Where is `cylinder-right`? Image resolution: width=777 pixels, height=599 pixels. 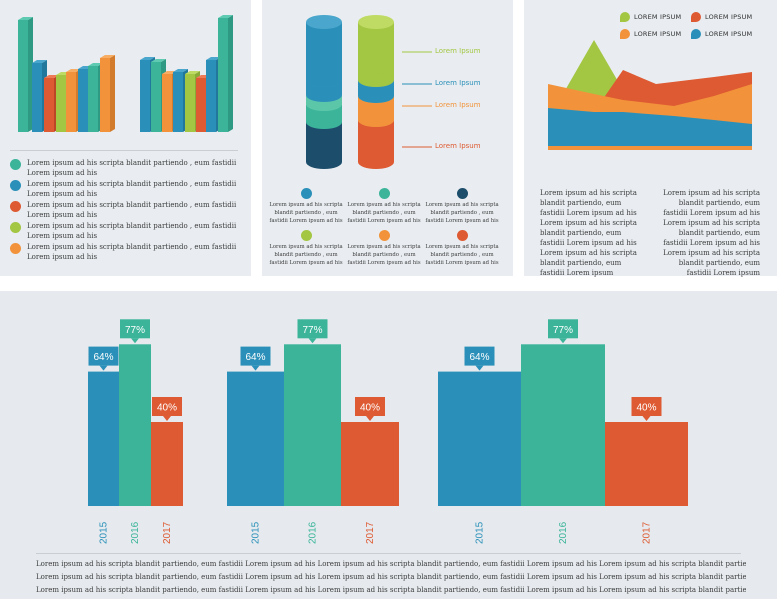 cylinder-right is located at coordinates (376, 92).